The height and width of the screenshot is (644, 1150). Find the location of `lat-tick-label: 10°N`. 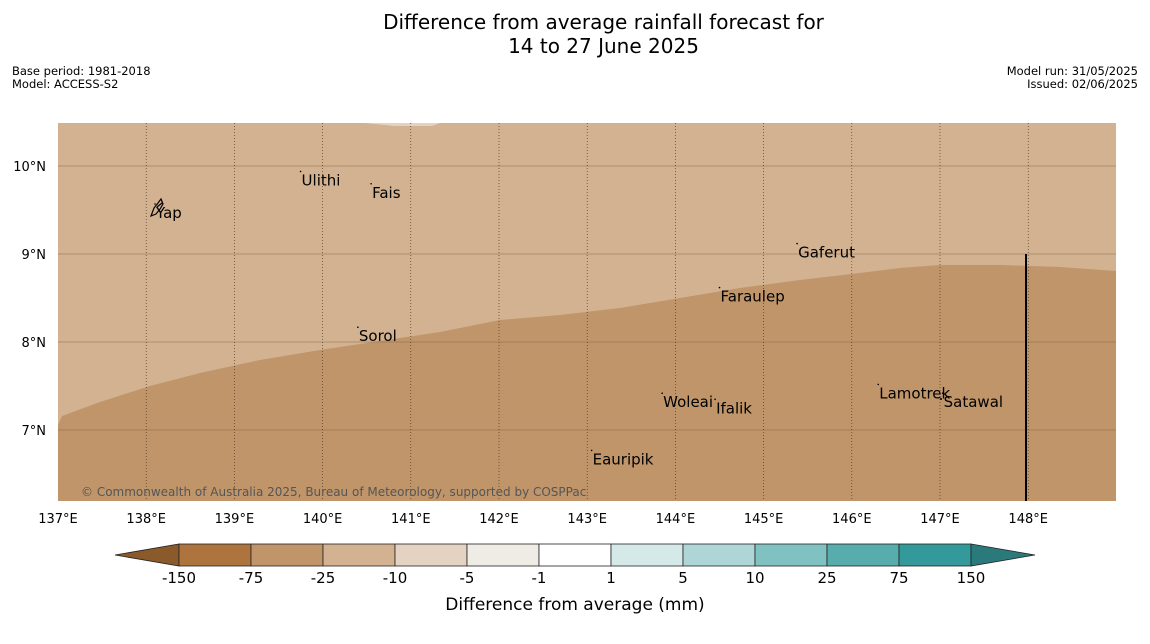

lat-tick-label: 10°N is located at coordinates (29, 167).